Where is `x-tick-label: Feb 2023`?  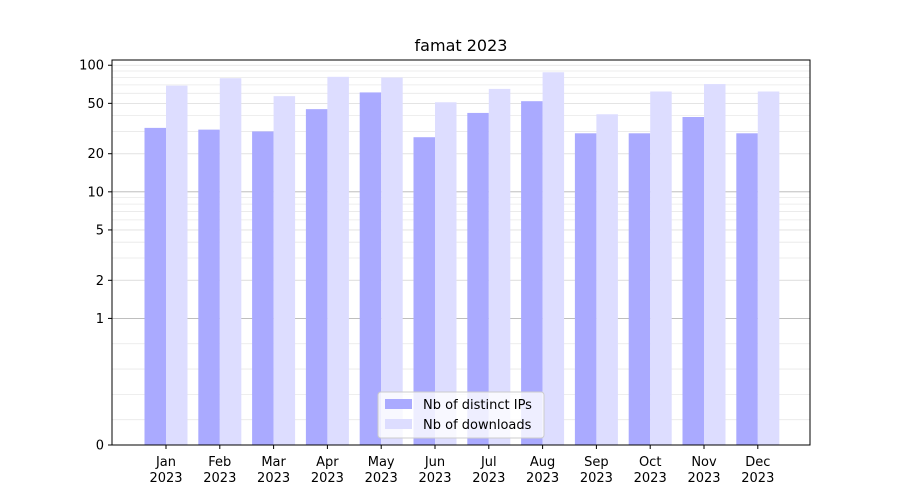 x-tick-label: Feb 2023 is located at coordinates (219, 470).